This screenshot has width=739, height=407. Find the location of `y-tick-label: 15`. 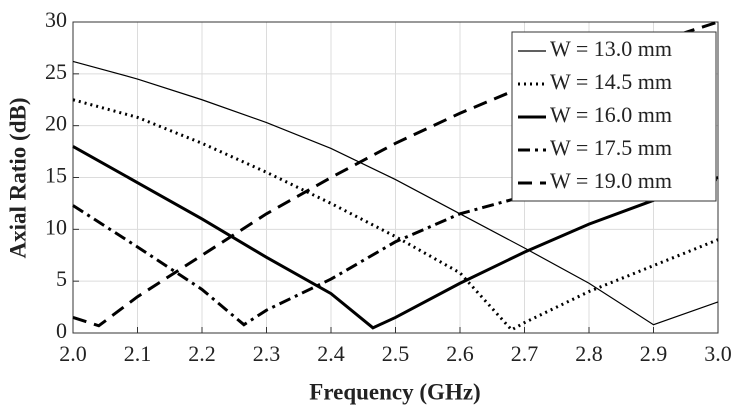

y-tick-label: 15 is located at coordinates (56, 175).